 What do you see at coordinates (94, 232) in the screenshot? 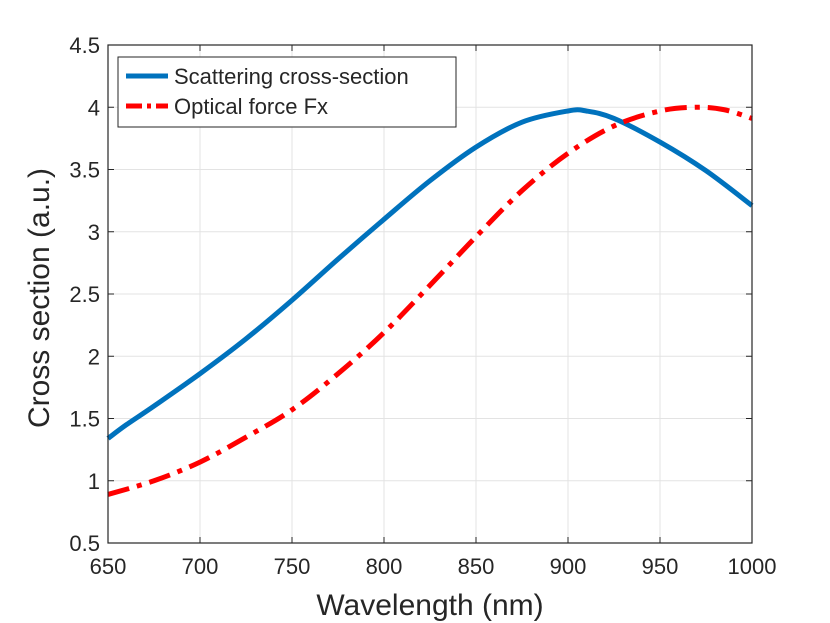
I see `y-tick-label: 3` at bounding box center [94, 232].